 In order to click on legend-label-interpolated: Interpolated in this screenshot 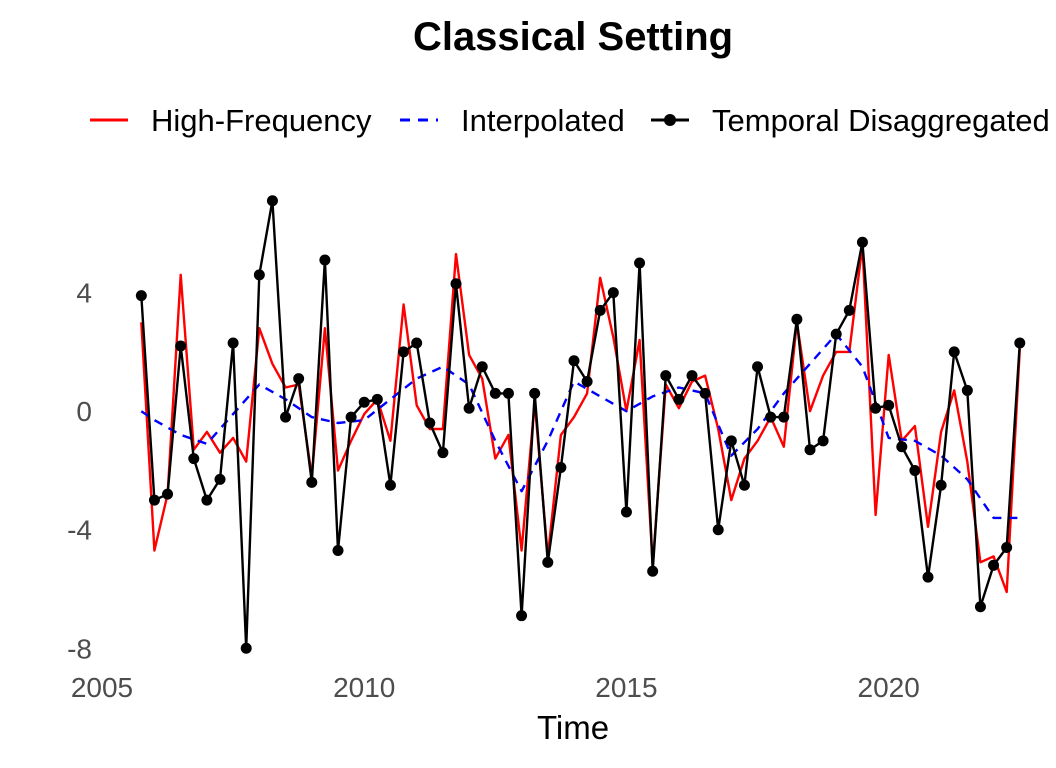, I will do `click(543, 120)`.